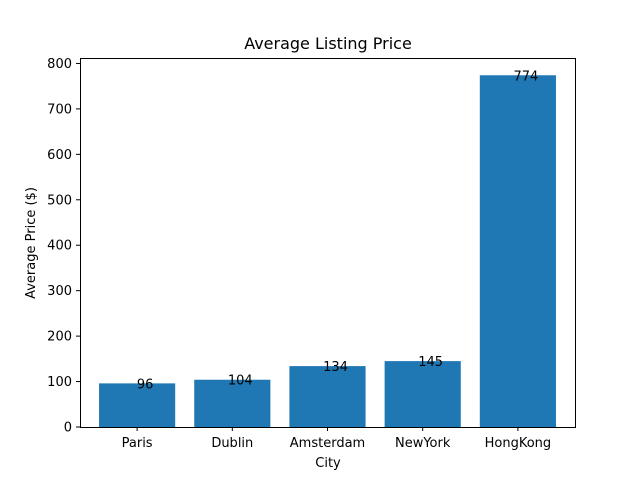  What do you see at coordinates (422, 394) in the screenshot?
I see `bar-newyork` at bounding box center [422, 394].